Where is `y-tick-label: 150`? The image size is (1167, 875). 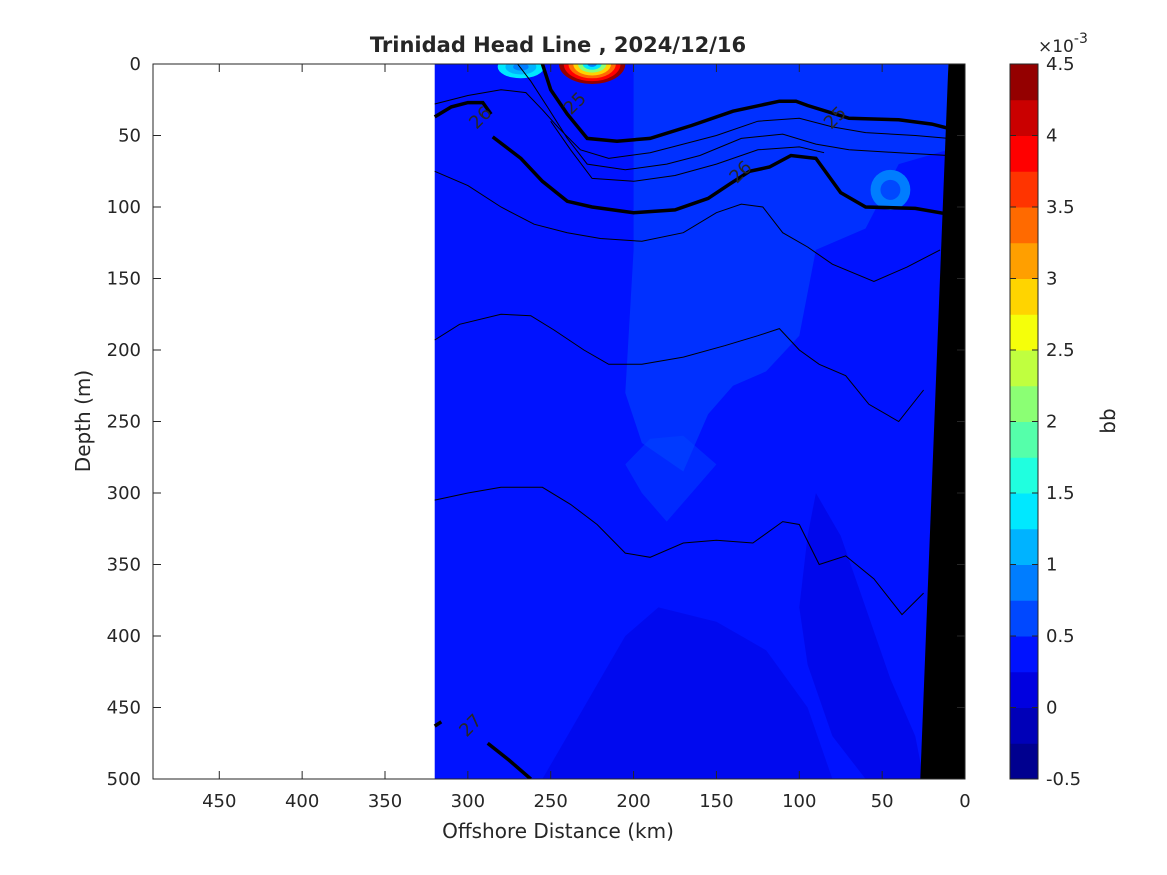
y-tick-label: 150 is located at coordinates (124, 279).